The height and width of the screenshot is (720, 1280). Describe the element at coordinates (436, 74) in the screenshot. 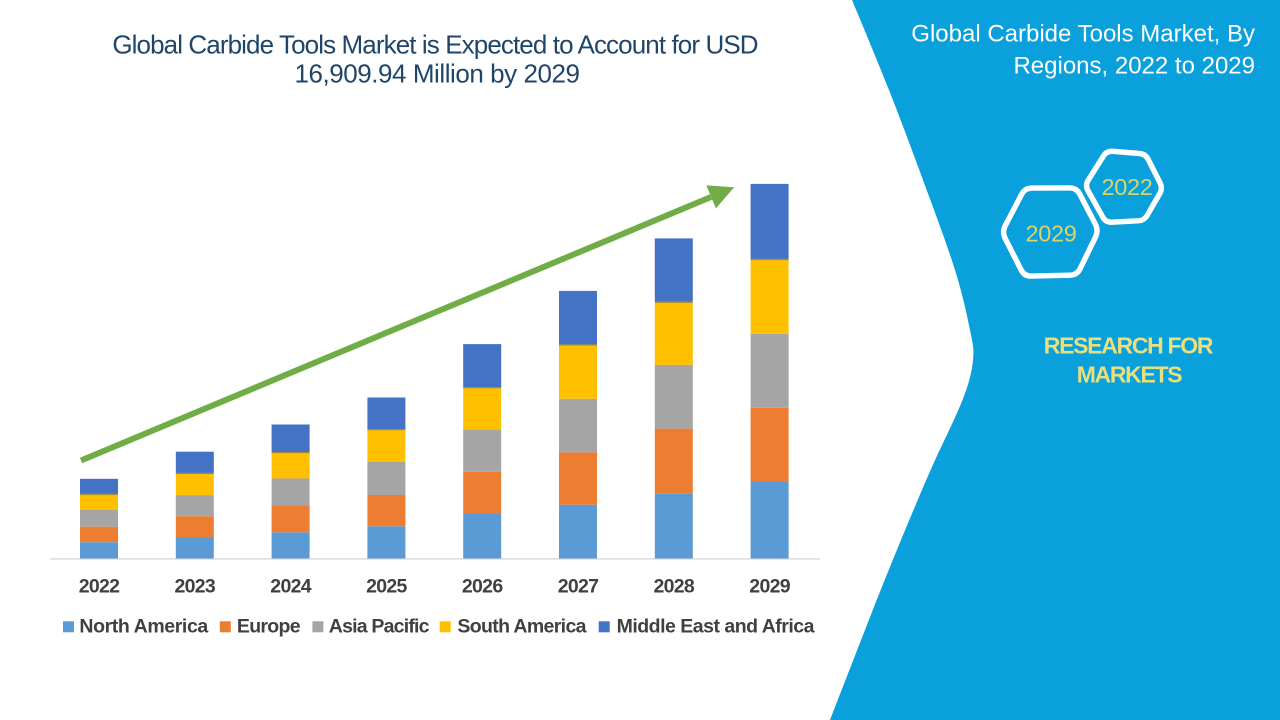

I see `svg-text: 16,909.94 Million by 2029` at that location.